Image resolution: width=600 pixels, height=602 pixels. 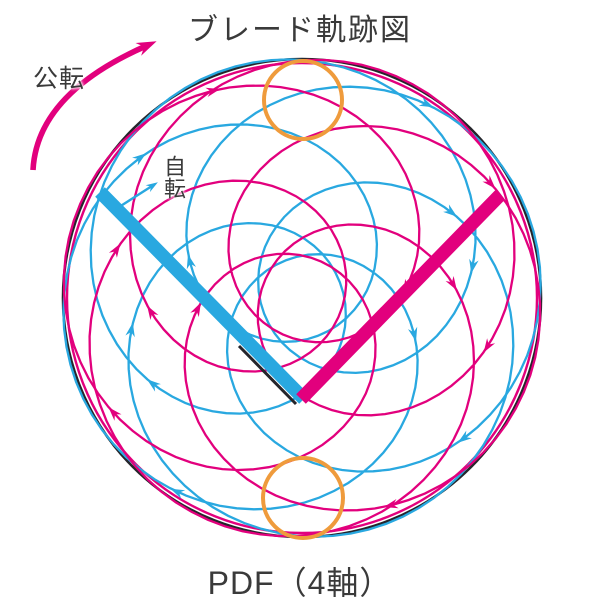 I want to click on blade-right, so click(x=400, y=297).